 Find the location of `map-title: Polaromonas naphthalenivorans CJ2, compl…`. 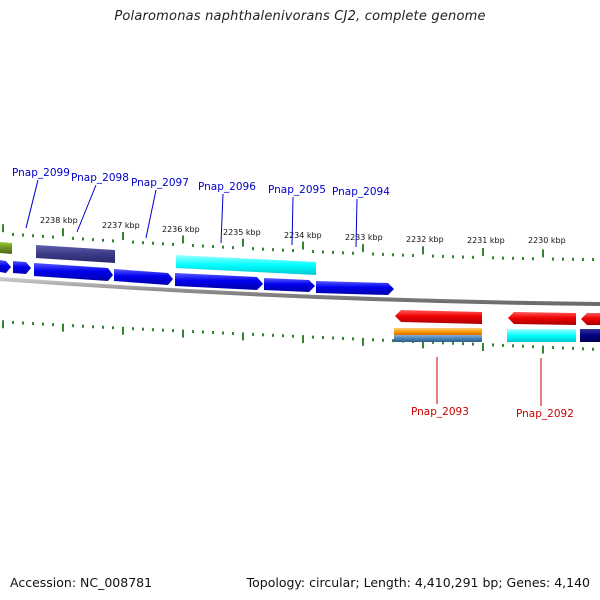

map-title: Polaromonas naphthalenivorans CJ2, compl… is located at coordinates (300, 16).